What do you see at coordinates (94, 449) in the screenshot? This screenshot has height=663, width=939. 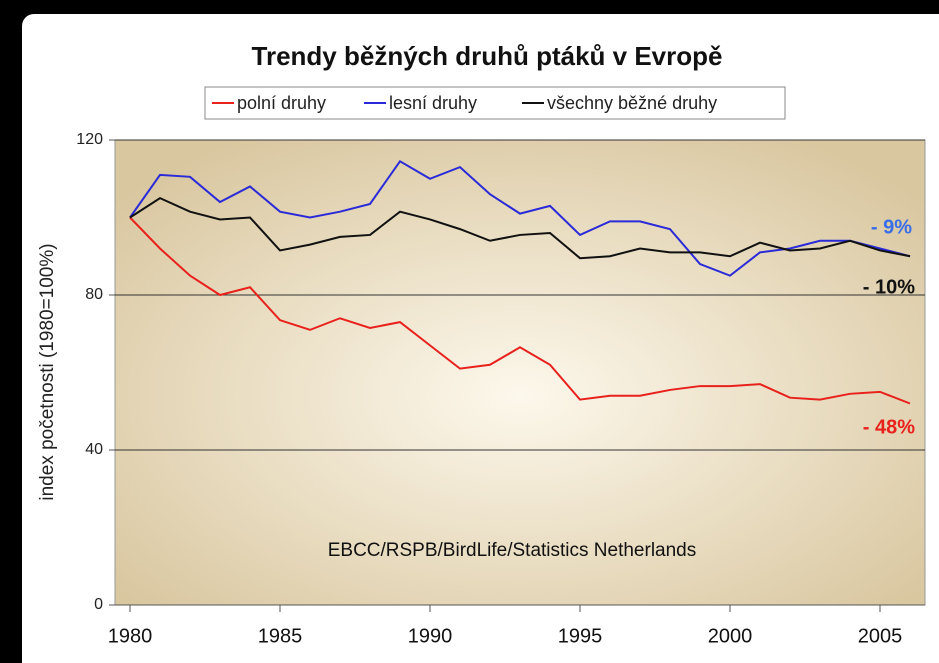 I see `y-tick-label: 40` at bounding box center [94, 449].